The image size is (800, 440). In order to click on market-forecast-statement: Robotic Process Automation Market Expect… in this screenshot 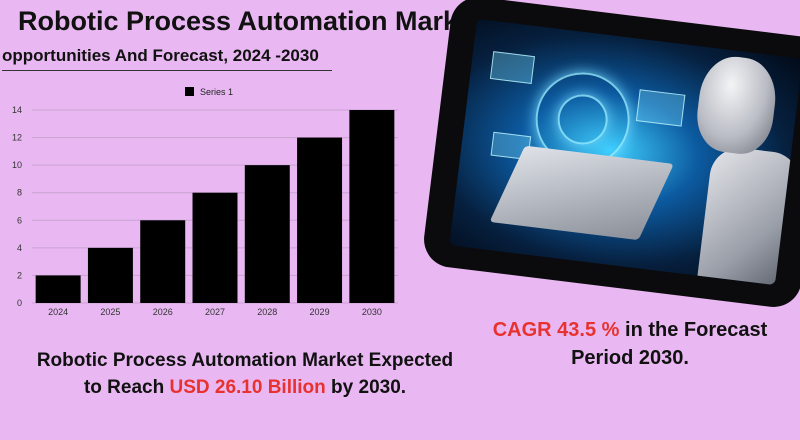, I will do `click(245, 374)`.